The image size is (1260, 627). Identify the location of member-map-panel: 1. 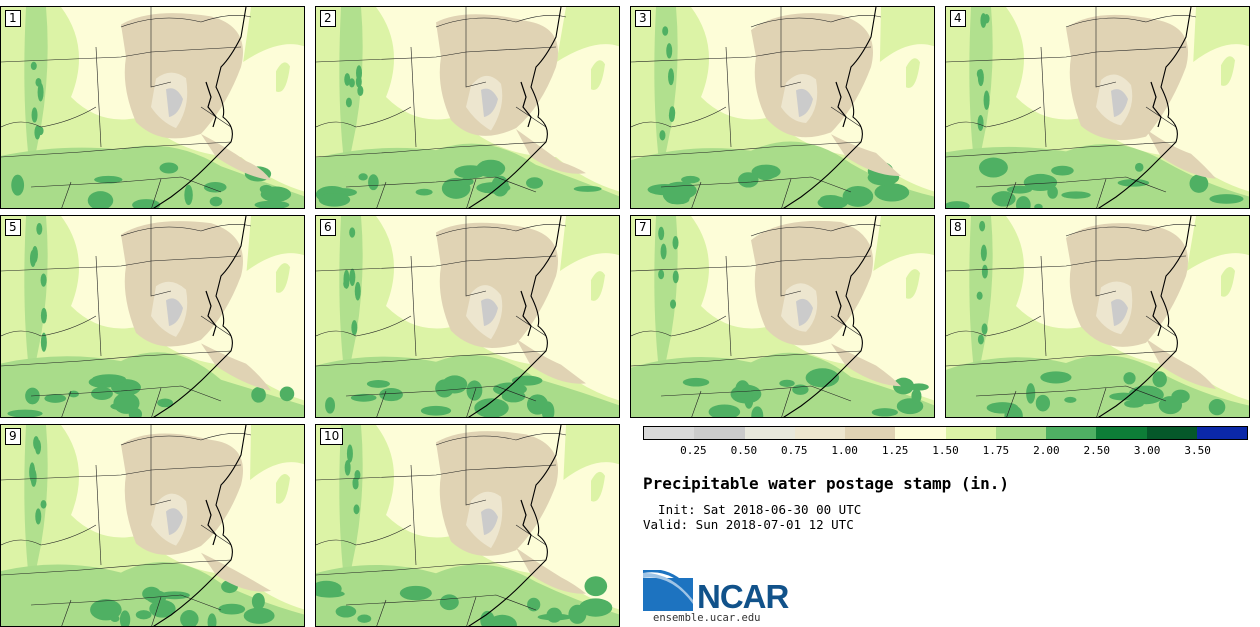
(152, 107).